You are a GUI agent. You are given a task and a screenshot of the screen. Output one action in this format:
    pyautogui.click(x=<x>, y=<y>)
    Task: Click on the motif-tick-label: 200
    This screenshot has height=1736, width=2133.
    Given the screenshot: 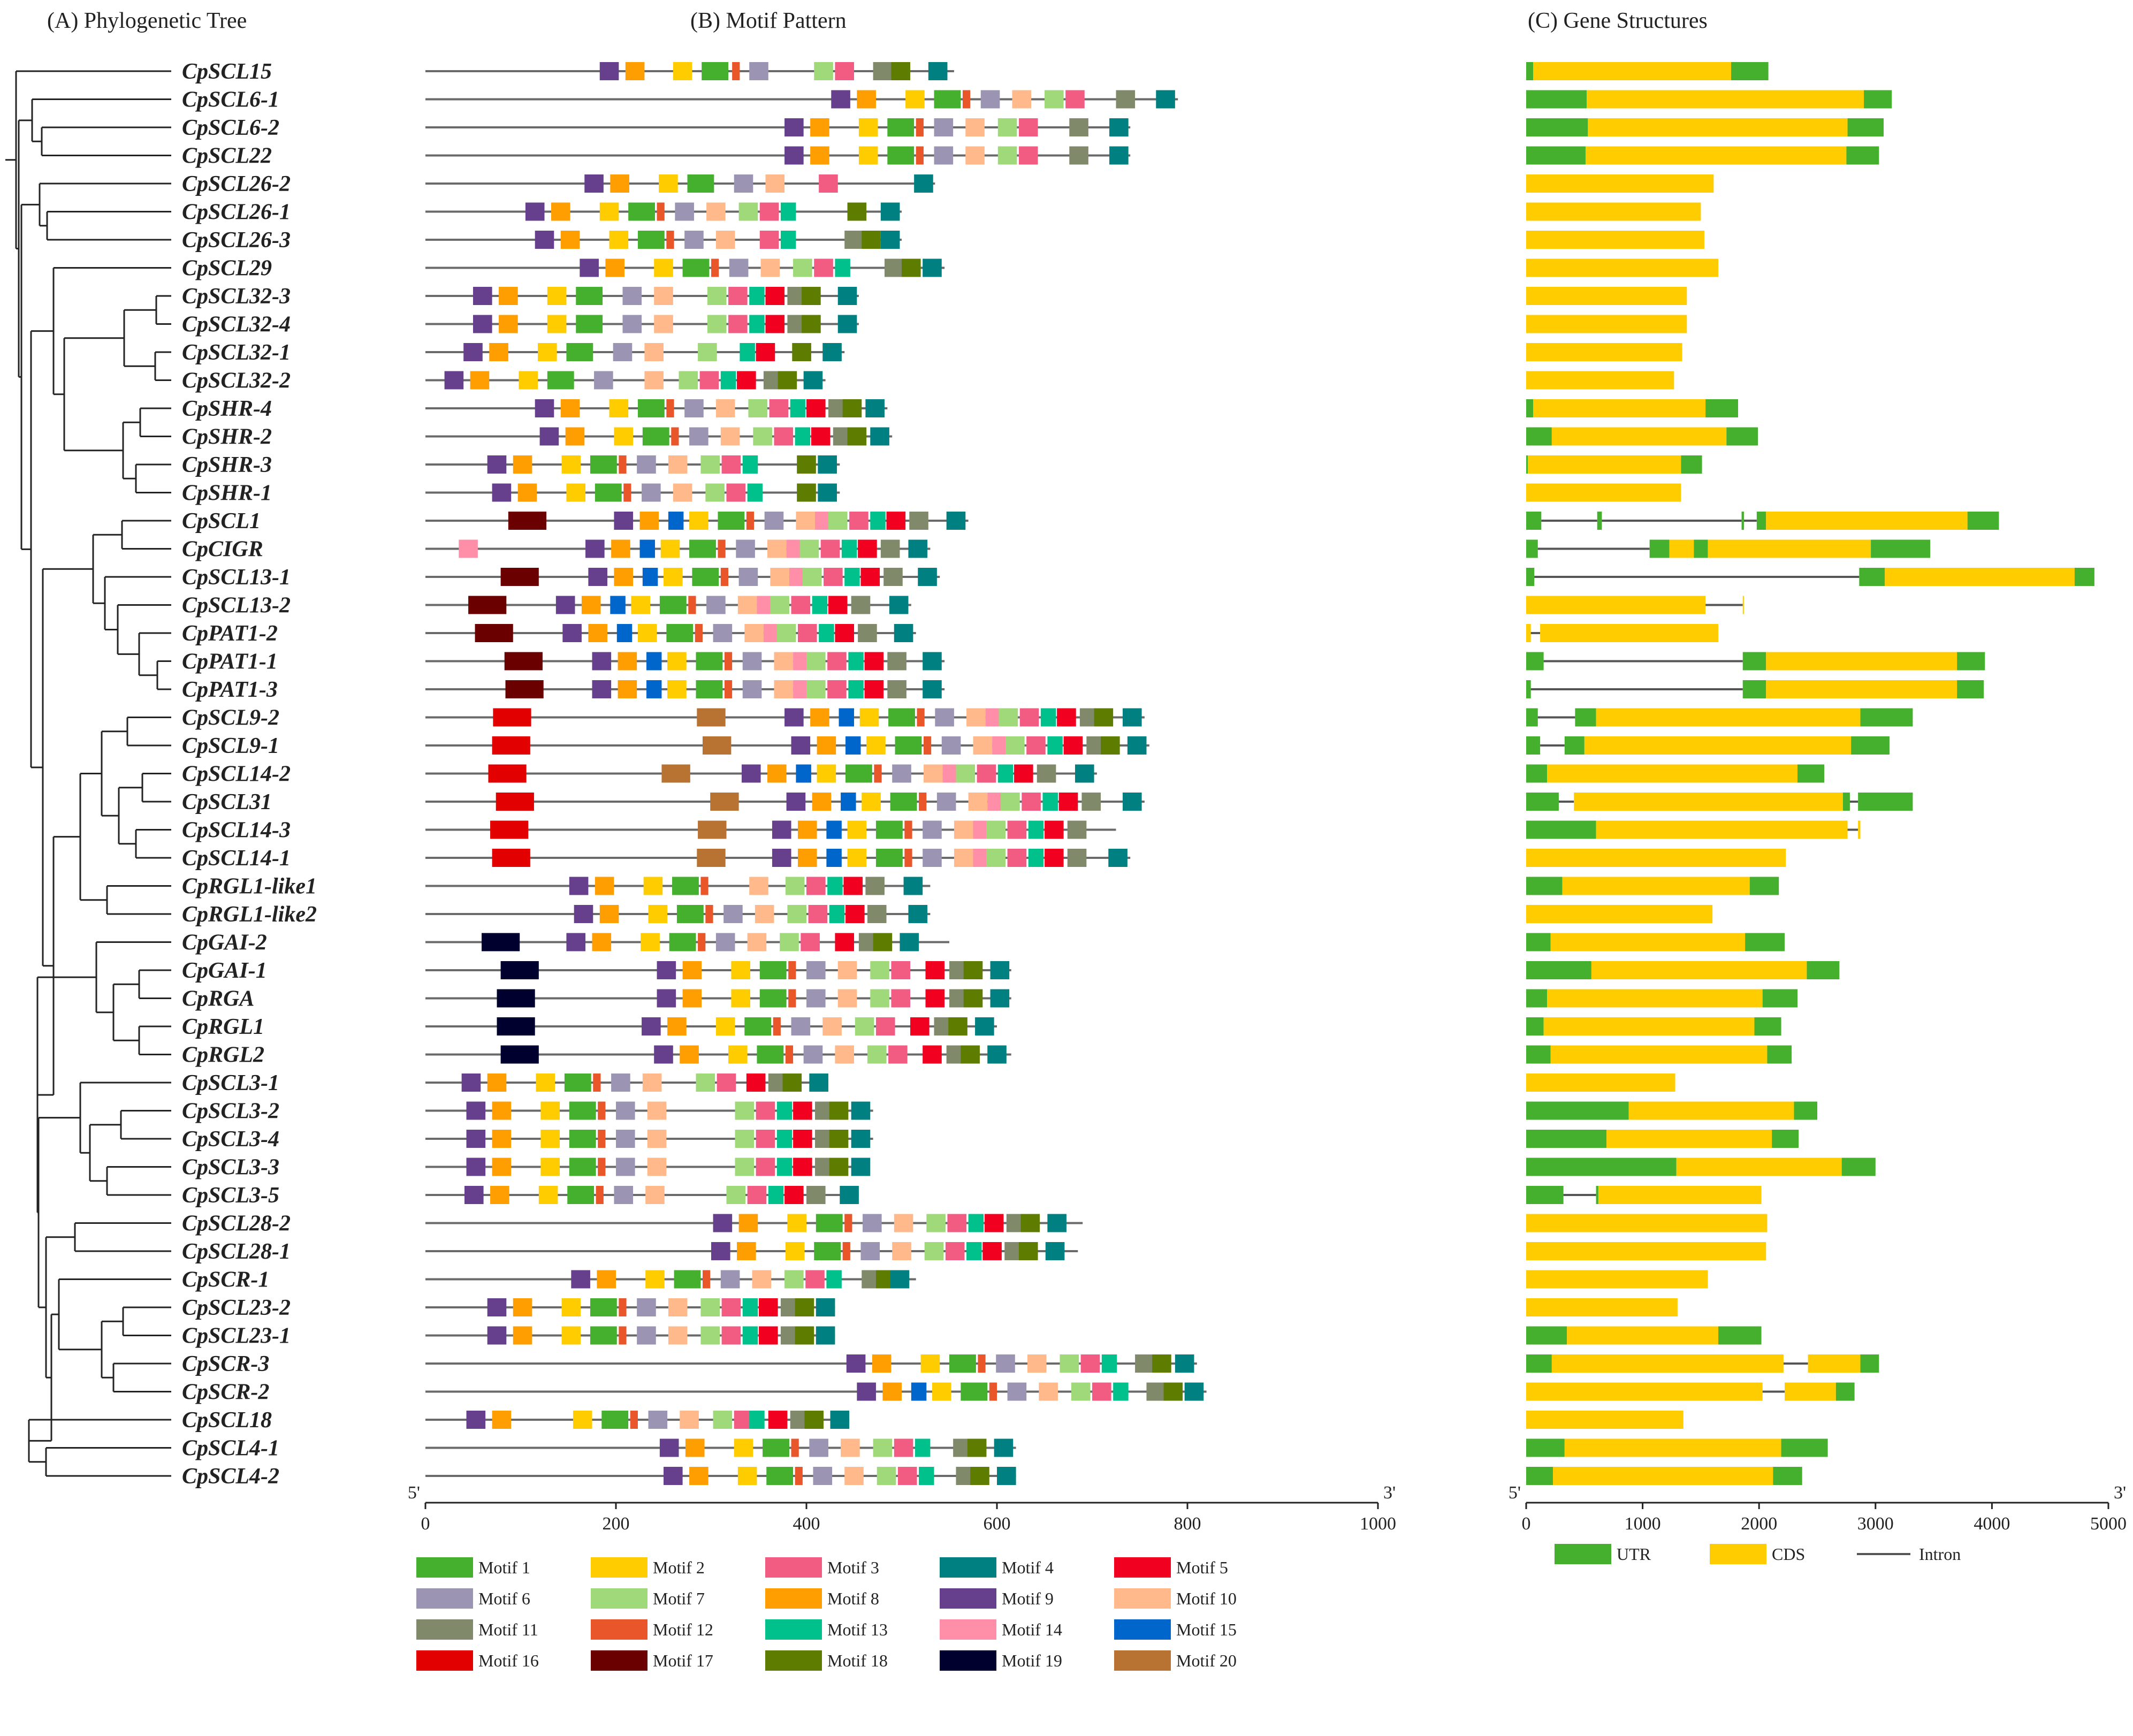 What is the action you would take?
    pyautogui.click(x=616, y=1524)
    